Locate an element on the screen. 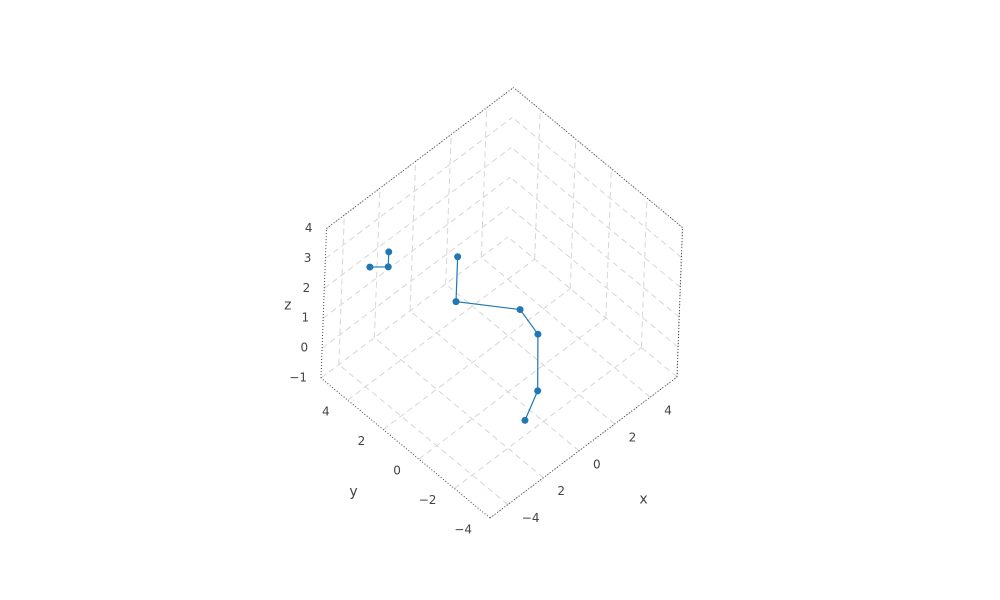 The image size is (1000, 600). z-tick-label: 0 is located at coordinates (304, 348).